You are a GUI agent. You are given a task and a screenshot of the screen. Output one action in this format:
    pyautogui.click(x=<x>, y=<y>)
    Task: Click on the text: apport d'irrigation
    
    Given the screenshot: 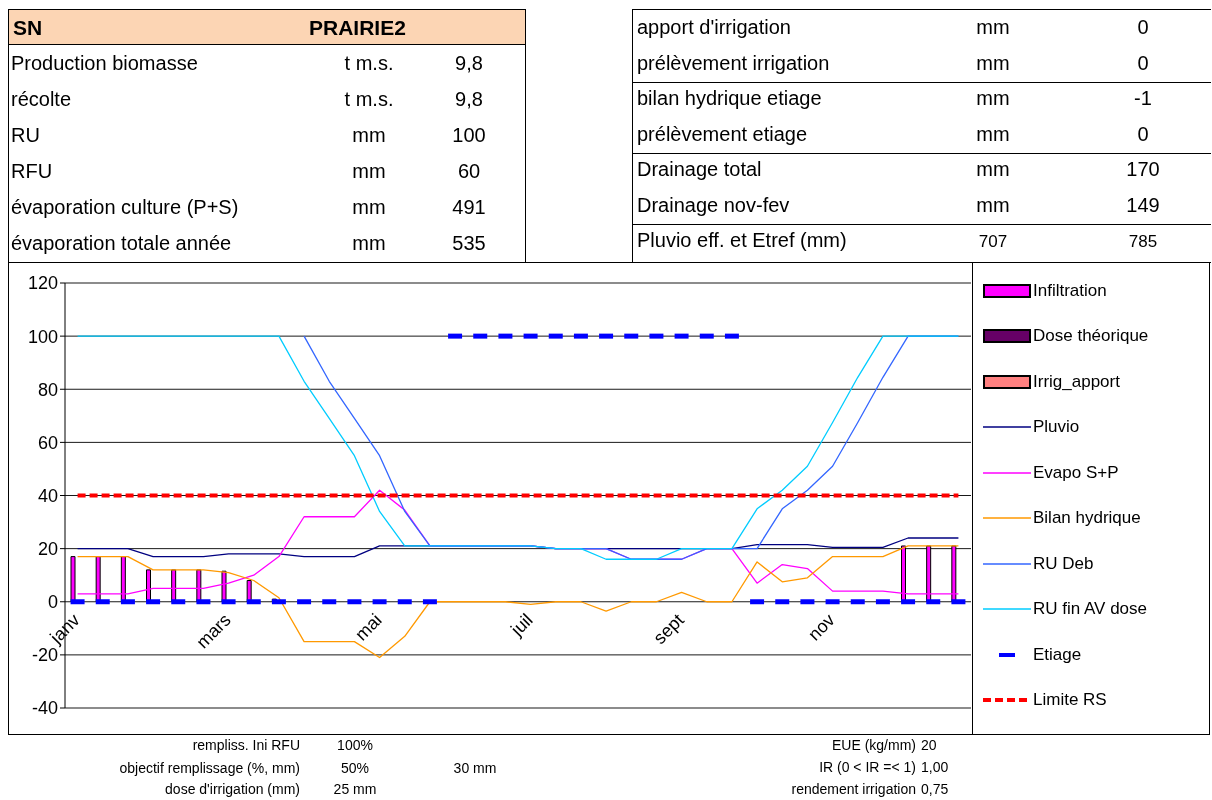 What is the action you would take?
    pyautogui.click(x=714, y=27)
    